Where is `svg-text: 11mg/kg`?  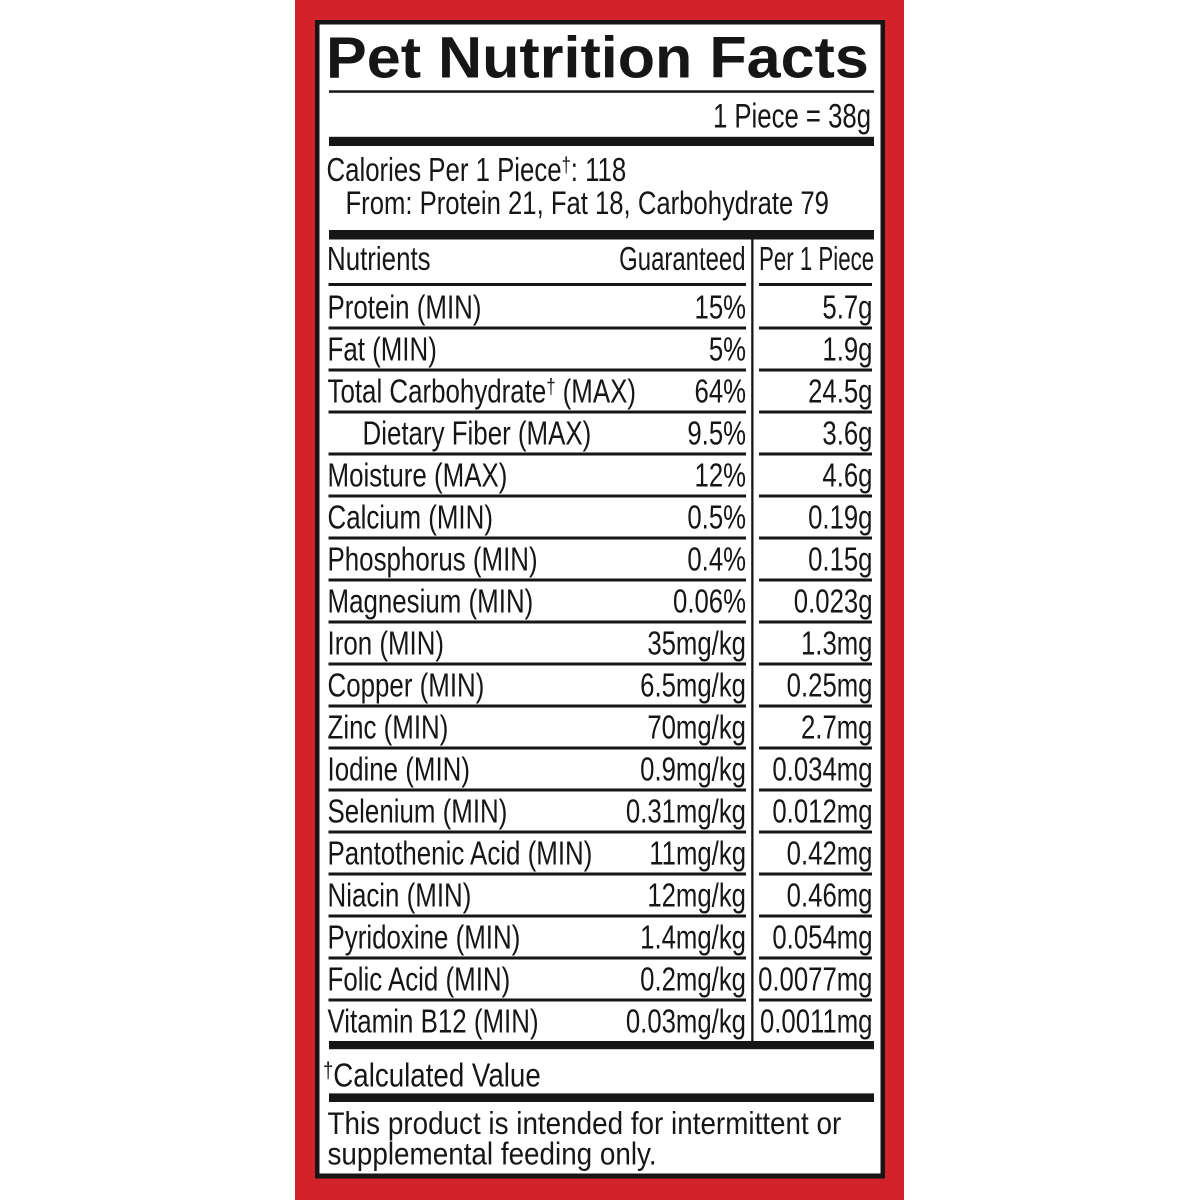
svg-text: 11mg/kg is located at coordinates (697, 854).